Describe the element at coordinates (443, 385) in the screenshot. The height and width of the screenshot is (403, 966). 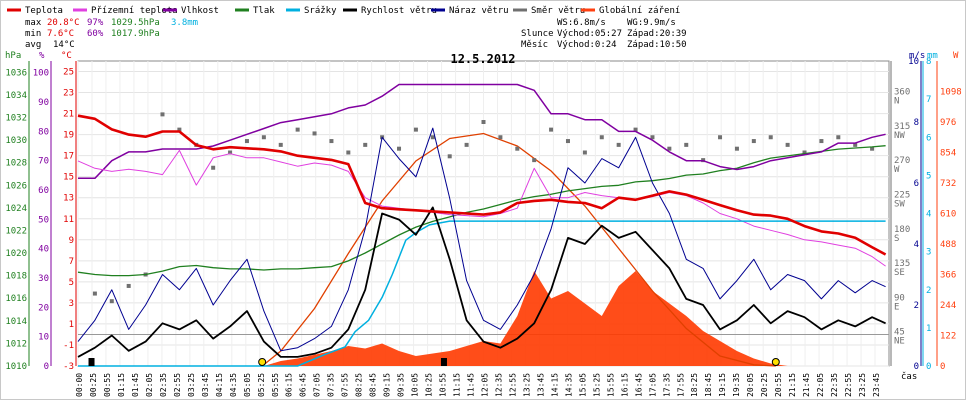
I see `x-tick-label: 10:55` at that location.